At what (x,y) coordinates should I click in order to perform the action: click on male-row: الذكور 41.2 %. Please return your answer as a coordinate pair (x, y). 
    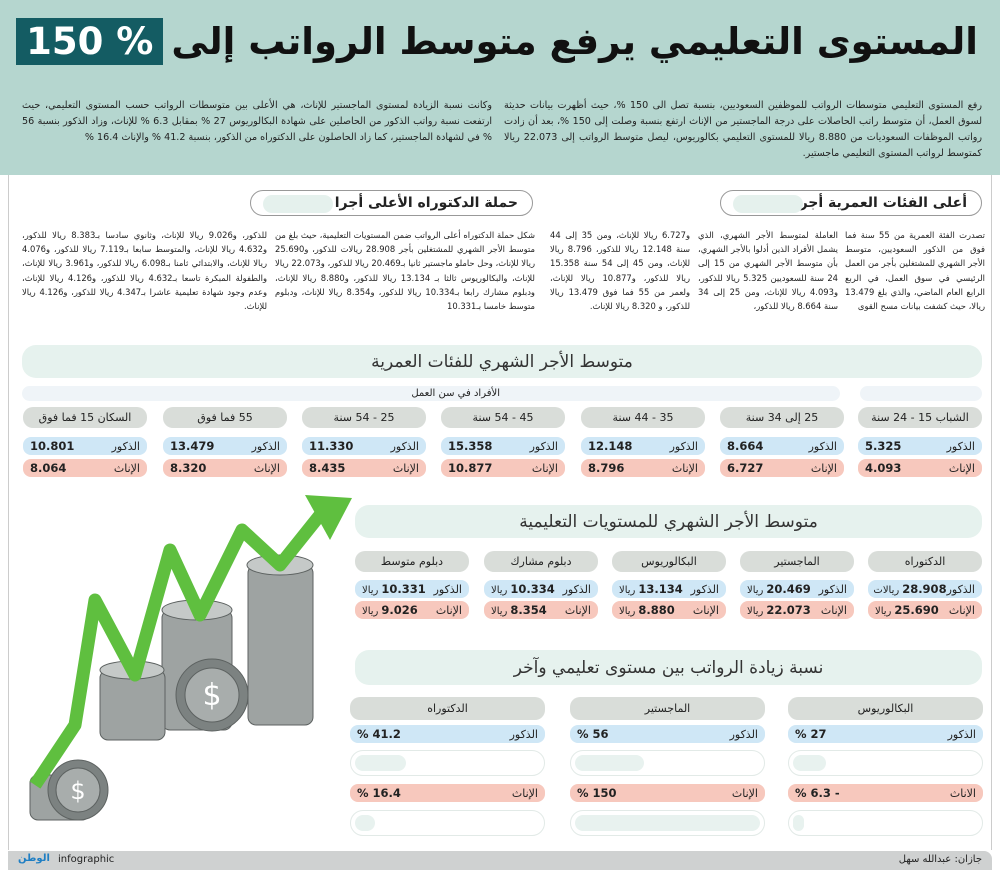
    Looking at the image, I should click on (447, 734).